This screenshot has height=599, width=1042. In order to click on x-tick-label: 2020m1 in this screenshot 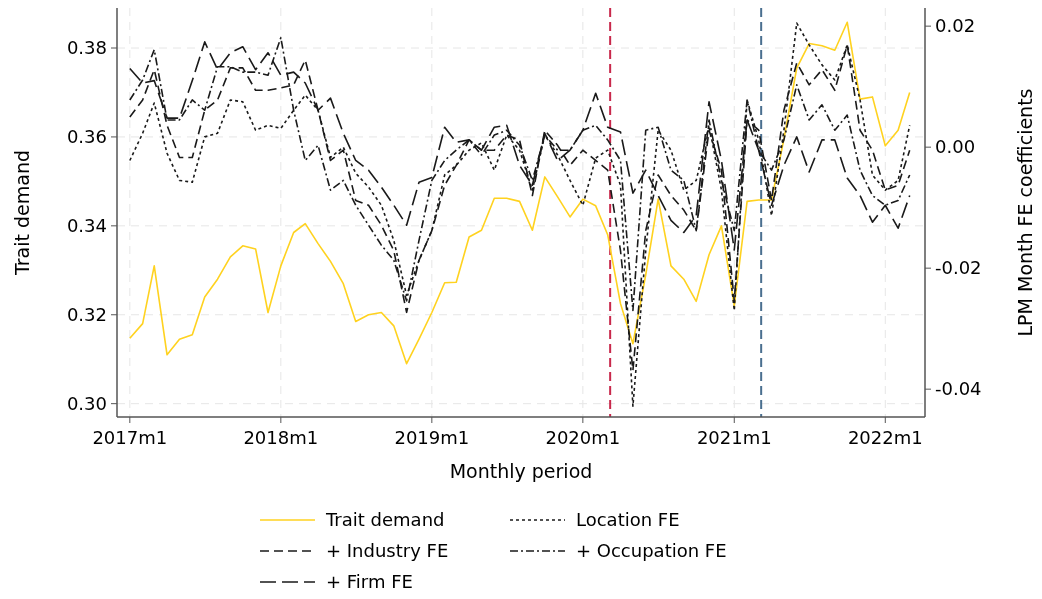, I will do `click(583, 437)`.